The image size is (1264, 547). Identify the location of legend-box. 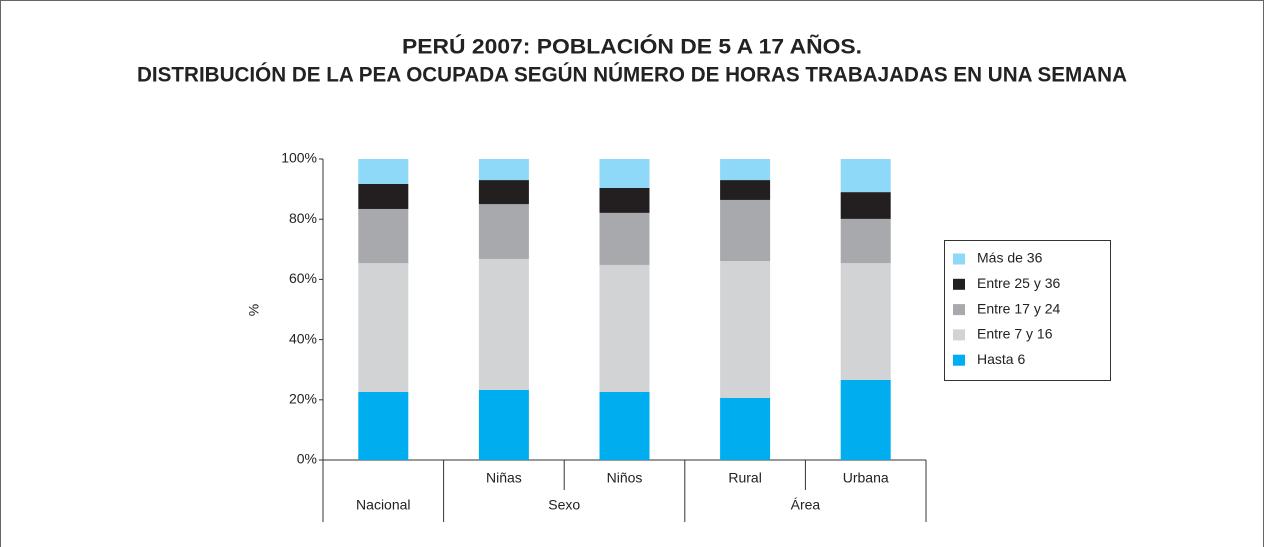
(1027, 310).